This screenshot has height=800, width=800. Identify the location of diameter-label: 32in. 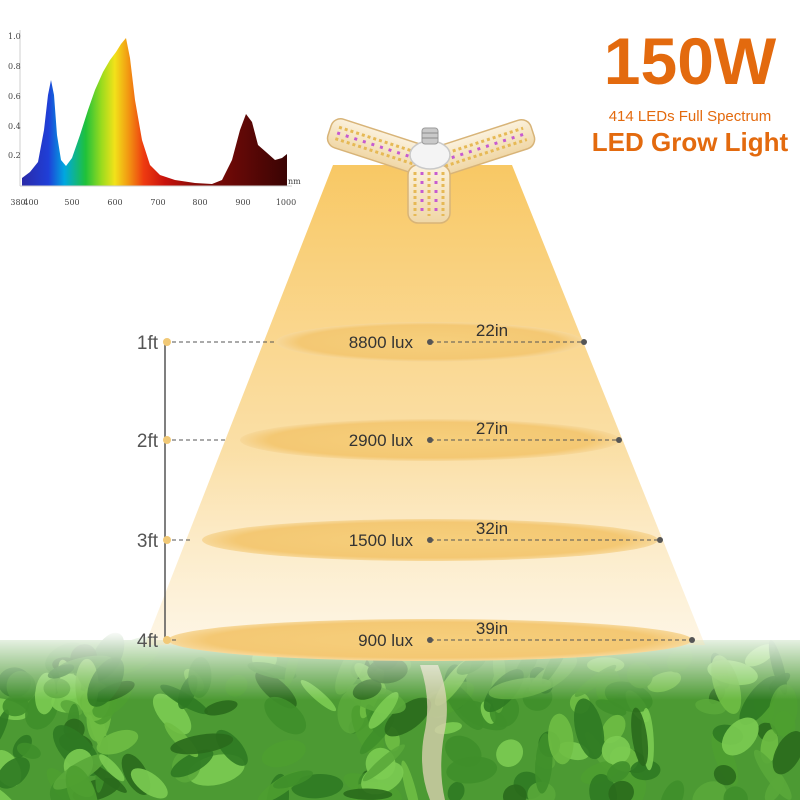
(492, 528).